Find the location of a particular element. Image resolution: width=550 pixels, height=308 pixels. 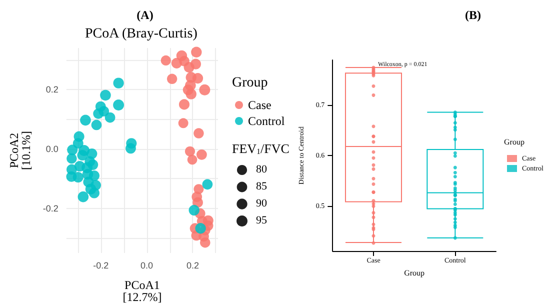

chart-title: (A) is located at coordinates (145, 15).